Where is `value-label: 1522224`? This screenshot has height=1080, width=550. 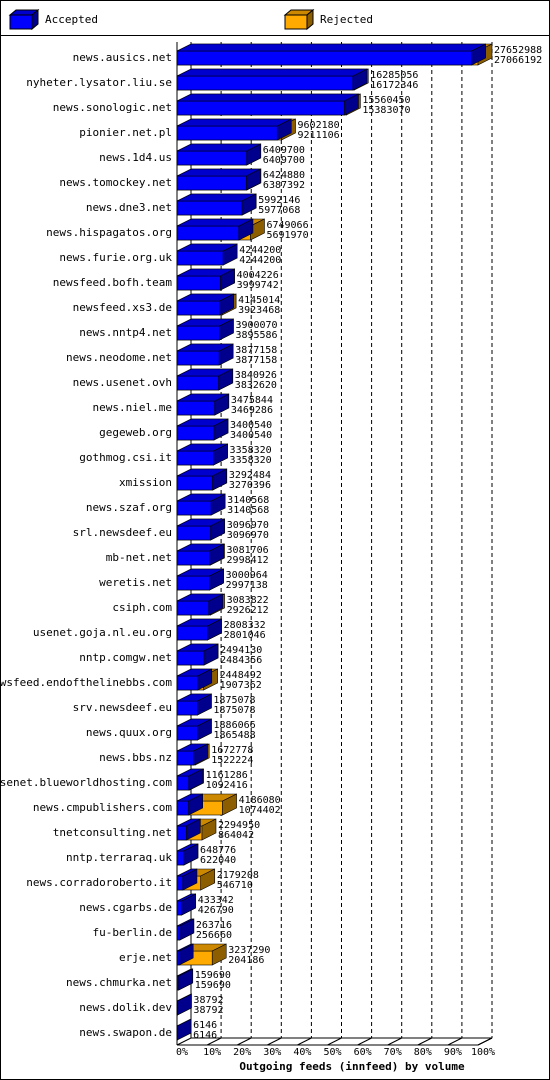 value-label: 1522224 is located at coordinates (232, 760).